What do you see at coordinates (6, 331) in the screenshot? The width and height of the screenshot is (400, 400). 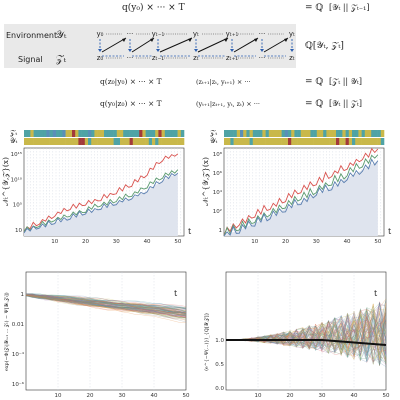 I see `y-axis-label: exp(−Φ(𝒵ₜ|𝒴ₜ₊₁ ... 𝒵ₜ) − Ψ[𝒴ₜ,𝒵ₜ])` at bounding box center [6, 331].